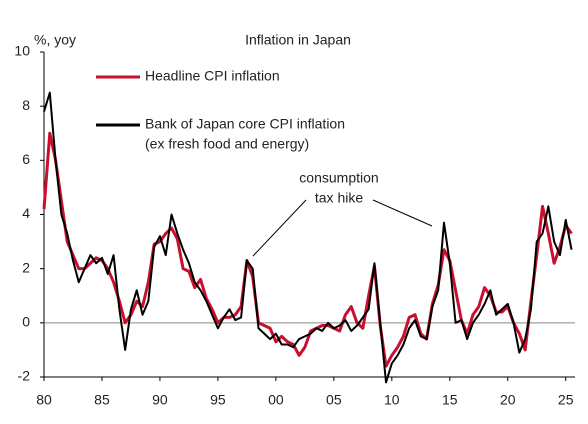 The height and width of the screenshot is (424, 588). What do you see at coordinates (450, 400) in the screenshot?
I see `x-tick-label: 15` at bounding box center [450, 400].